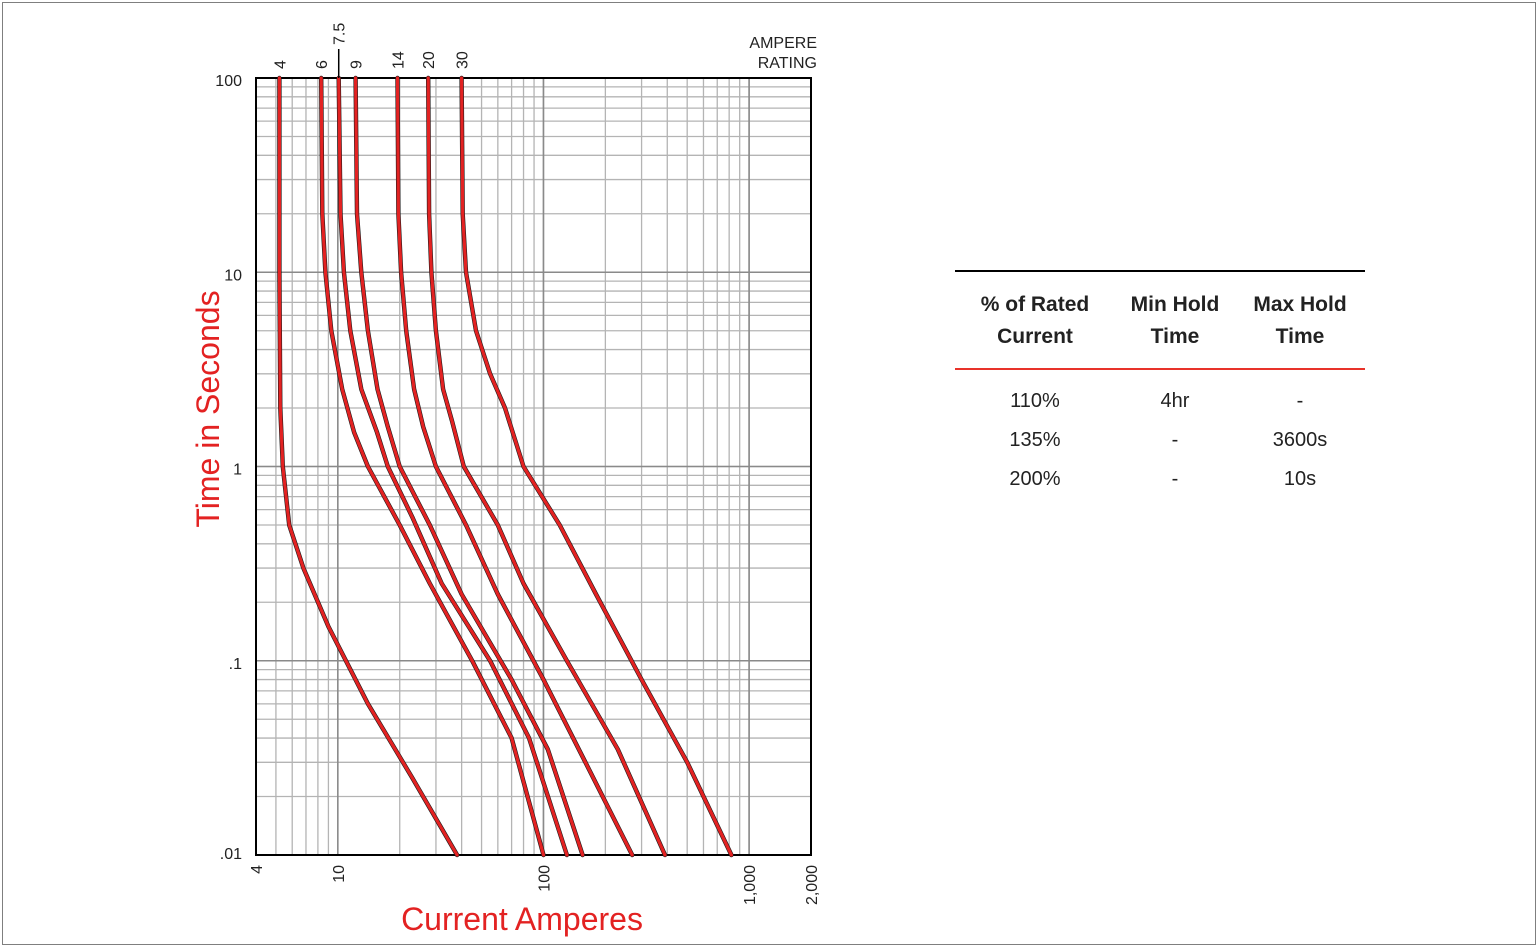  What do you see at coordinates (237, 470) in the screenshot?
I see `y-tick-label: 1` at bounding box center [237, 470].